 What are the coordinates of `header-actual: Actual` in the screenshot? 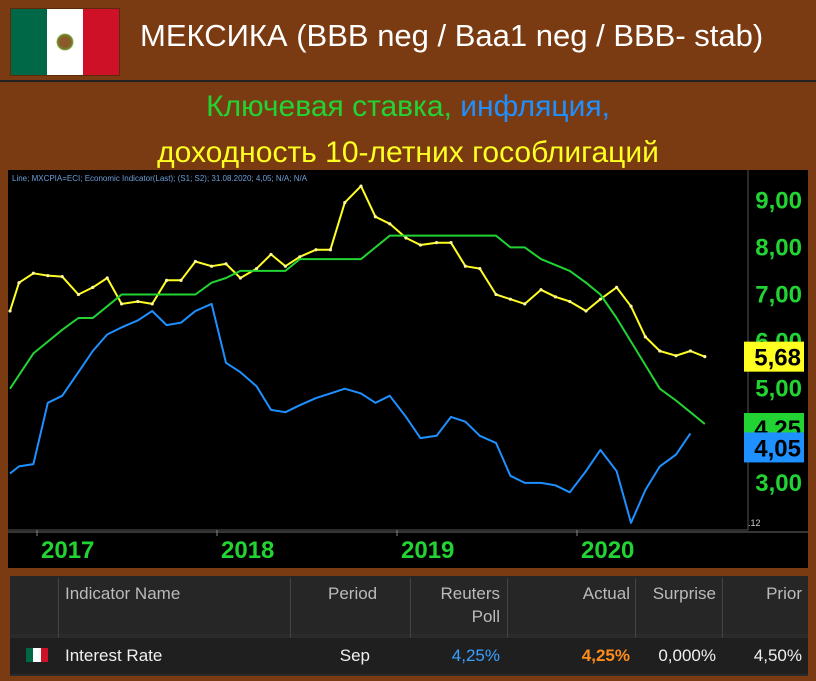 It's located at (606, 593).